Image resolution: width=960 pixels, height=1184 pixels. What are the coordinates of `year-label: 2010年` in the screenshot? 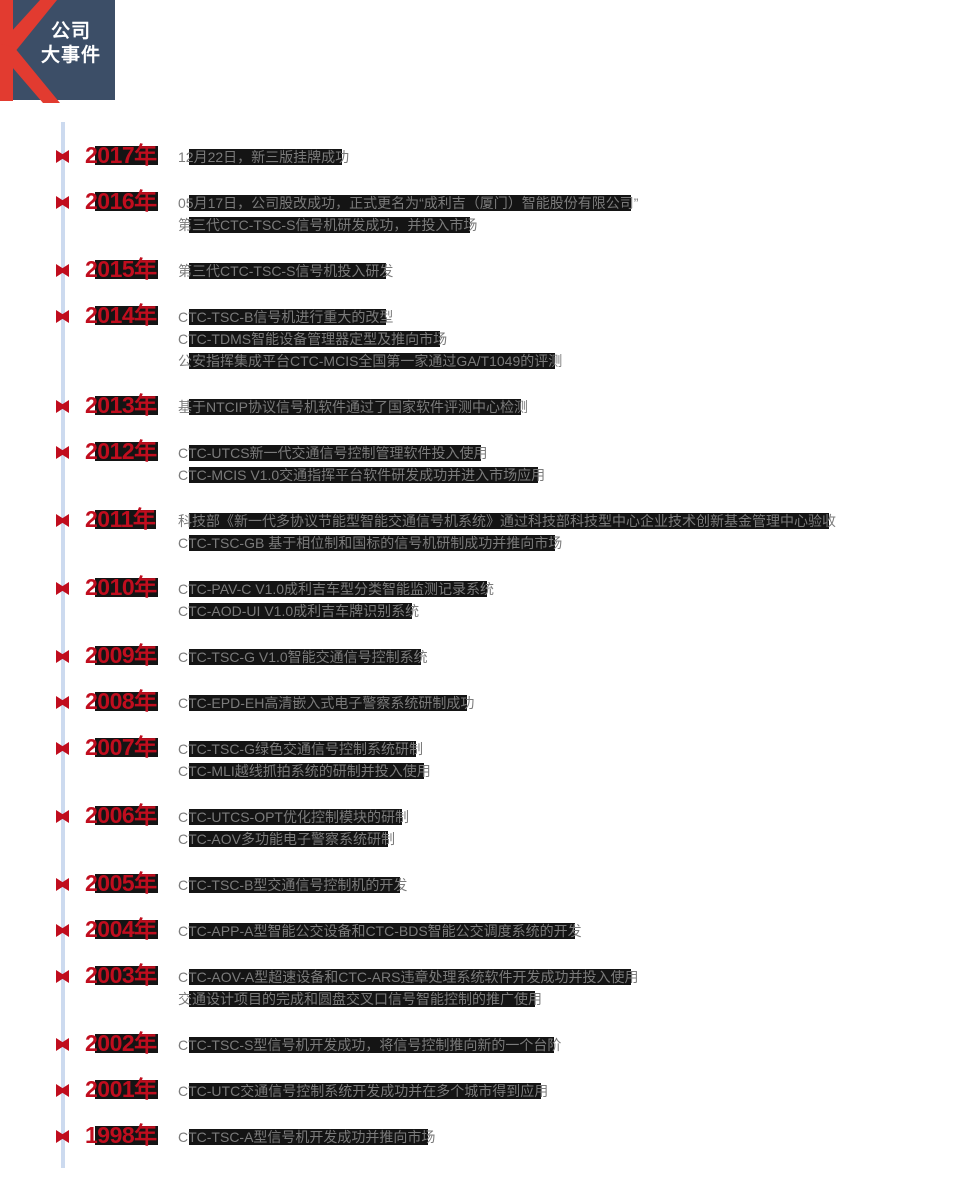 It's located at (121, 587).